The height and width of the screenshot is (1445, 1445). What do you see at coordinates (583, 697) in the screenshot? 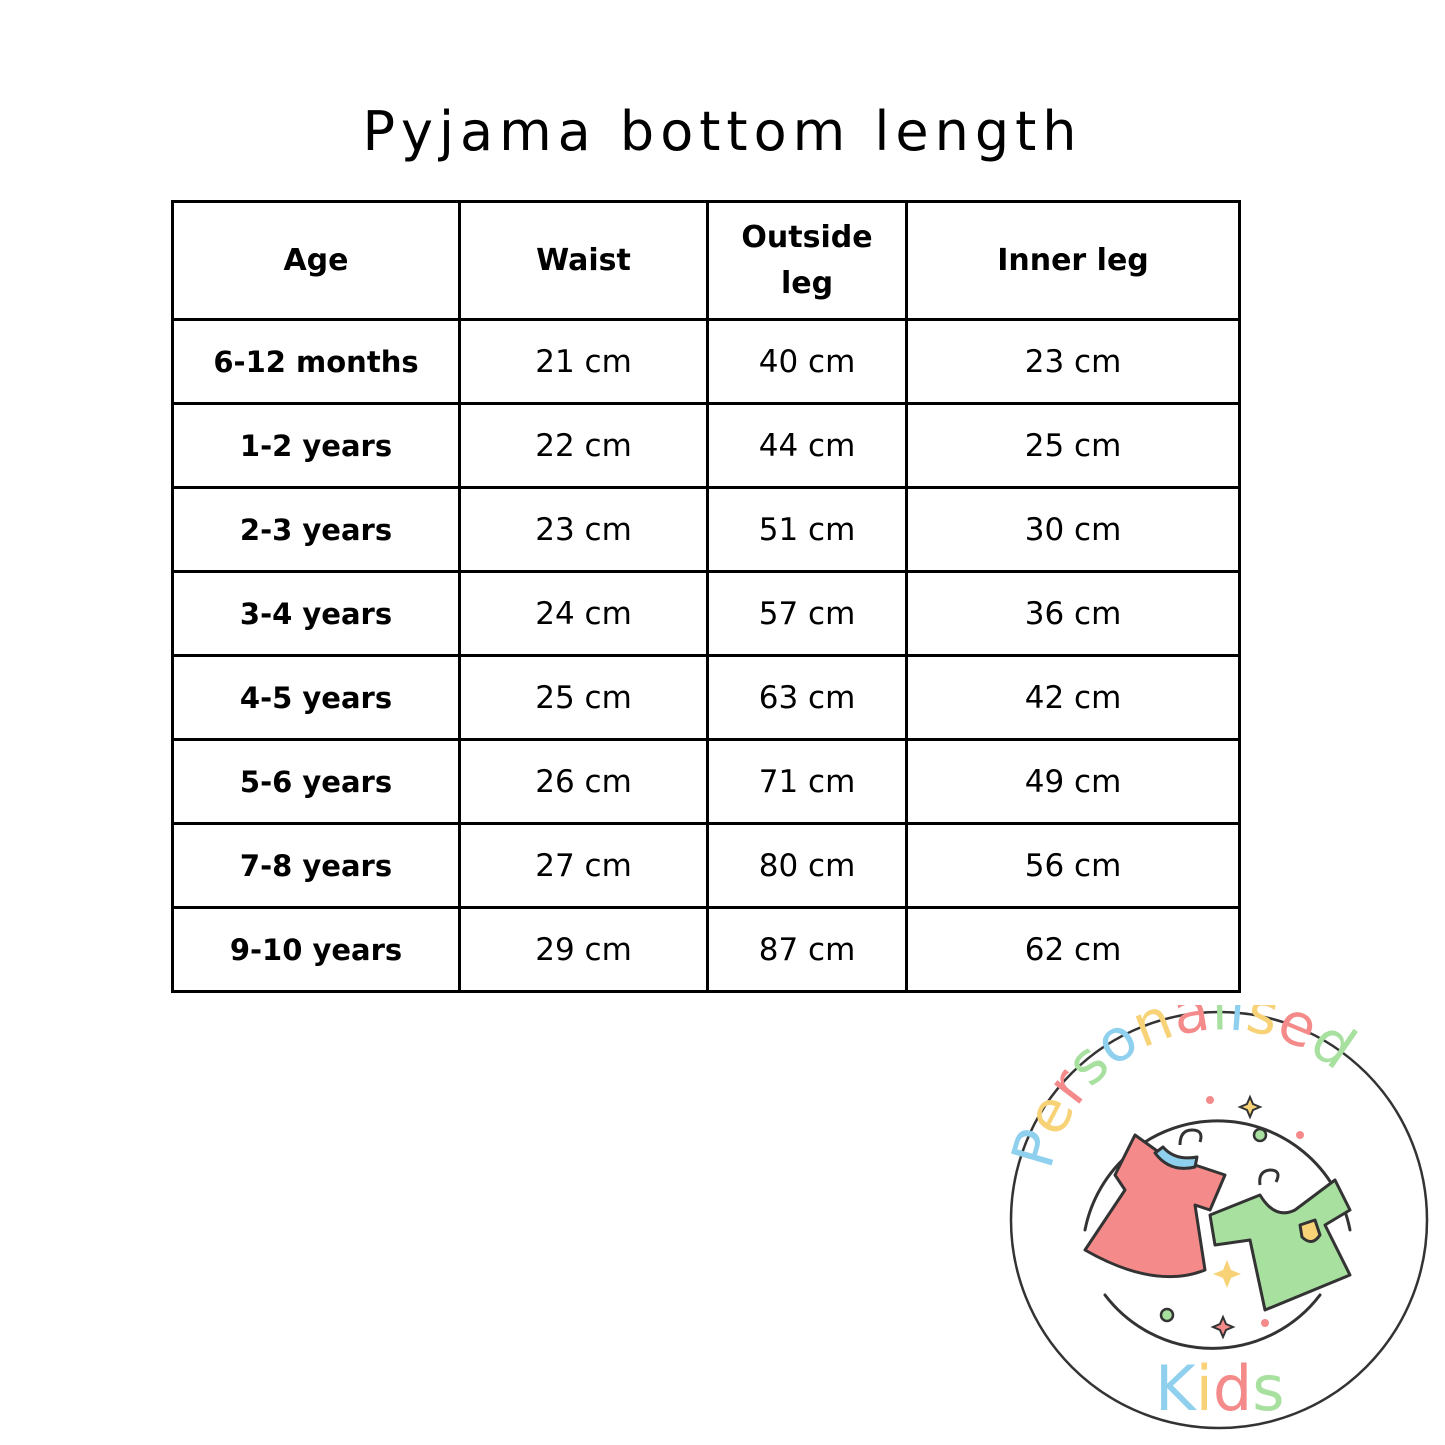
I see `cell-waist: 25 cm` at bounding box center [583, 697].